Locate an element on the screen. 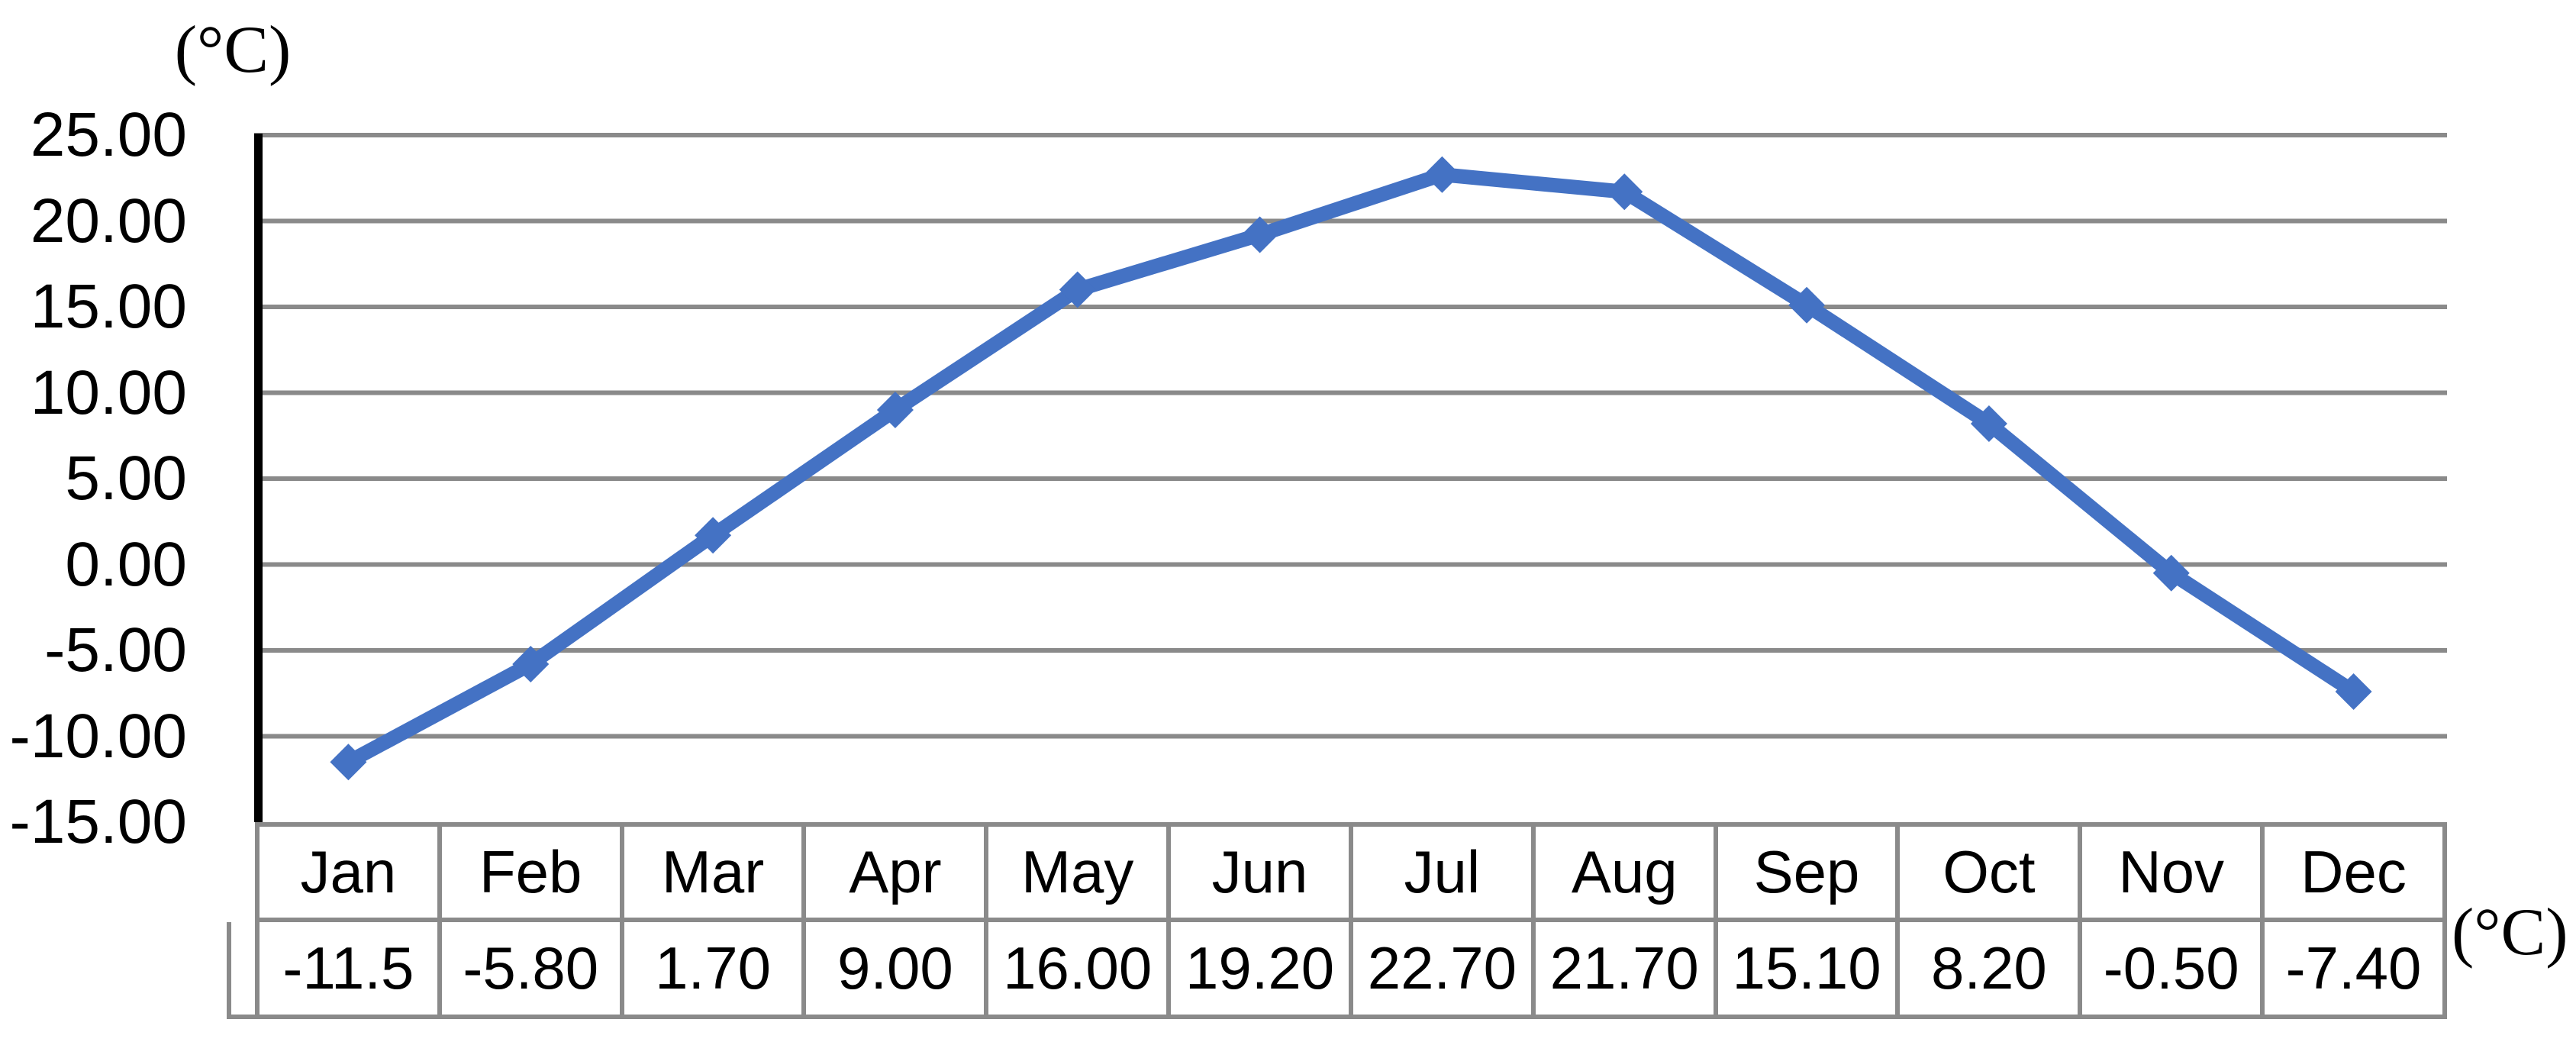  y-axis-tick-label: -15.00 is located at coordinates (98, 822).